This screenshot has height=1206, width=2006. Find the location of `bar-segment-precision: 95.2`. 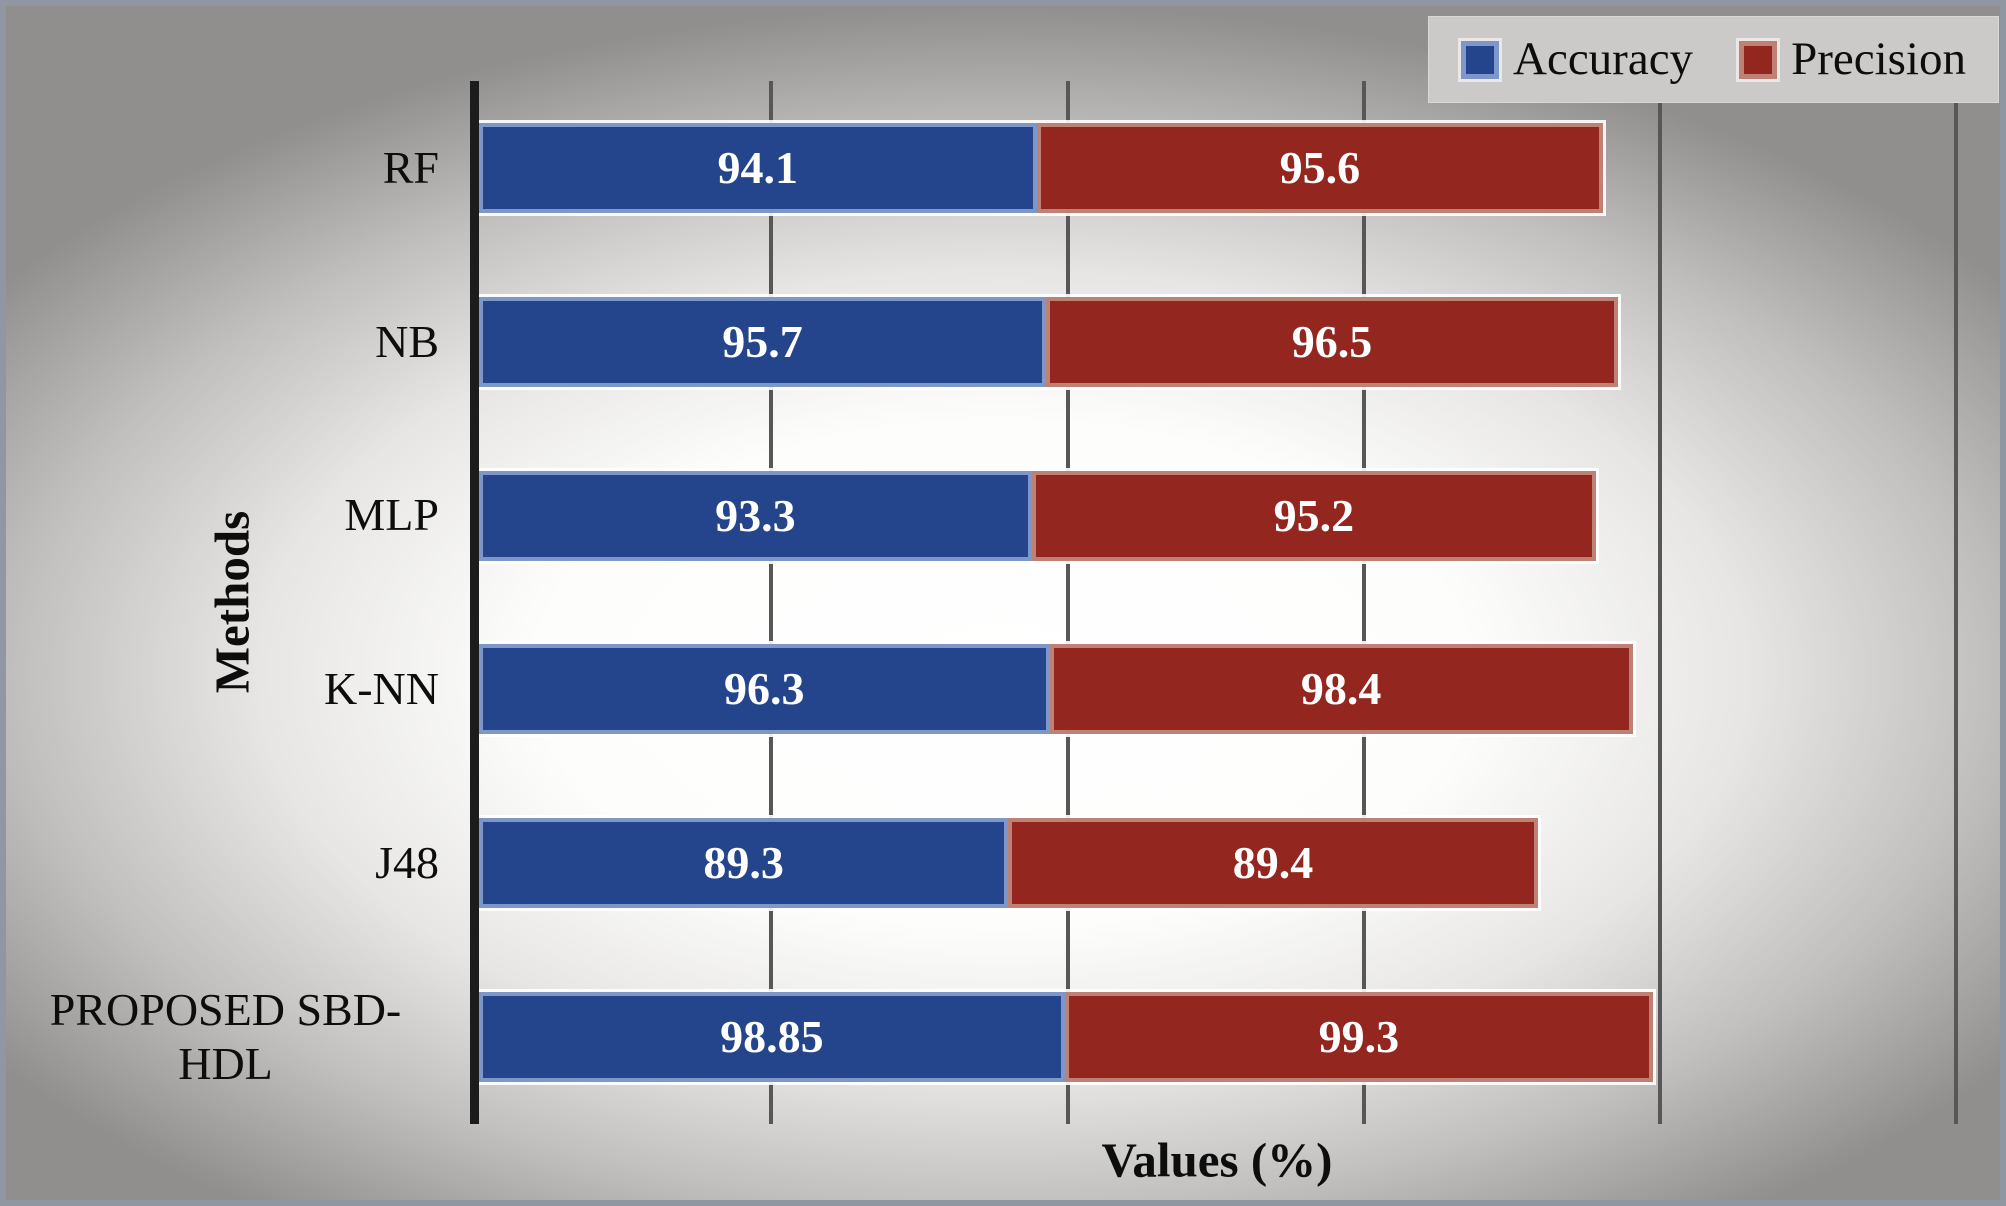

bar-segment-precision: 95.2 is located at coordinates (1313, 515).